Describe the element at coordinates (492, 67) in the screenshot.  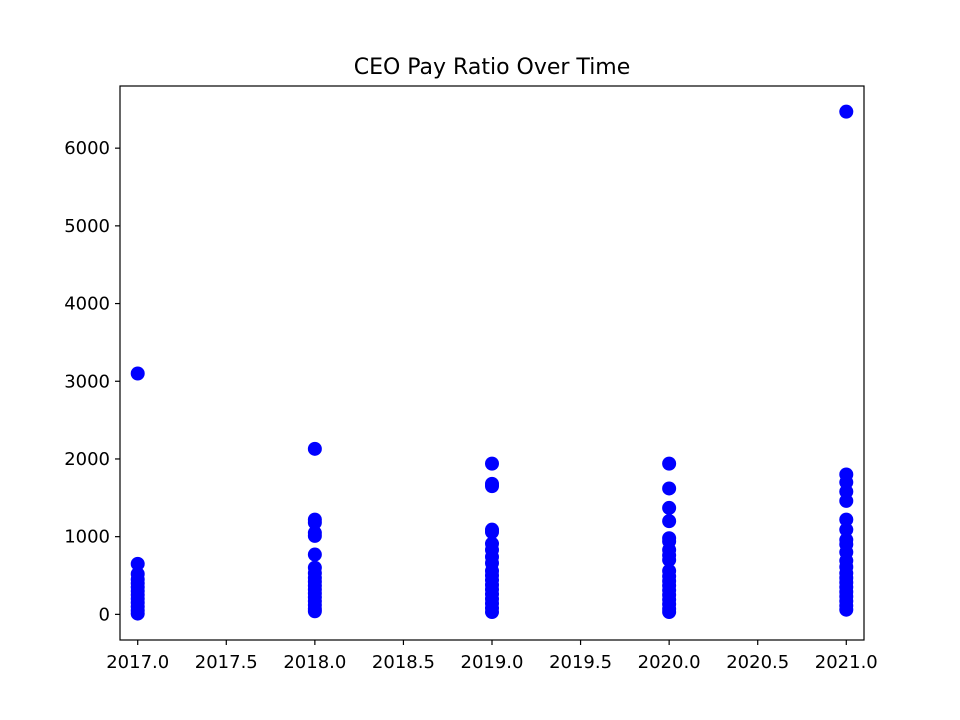
I see `chart-title: CEO Pay Ratio Over Time` at that location.